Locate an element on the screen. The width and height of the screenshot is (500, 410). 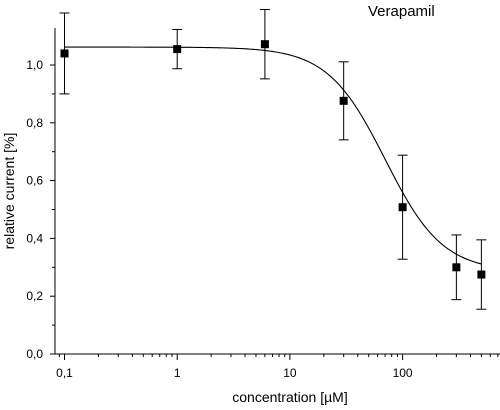
x-tick-label: 0,1 is located at coordinates (64, 373).